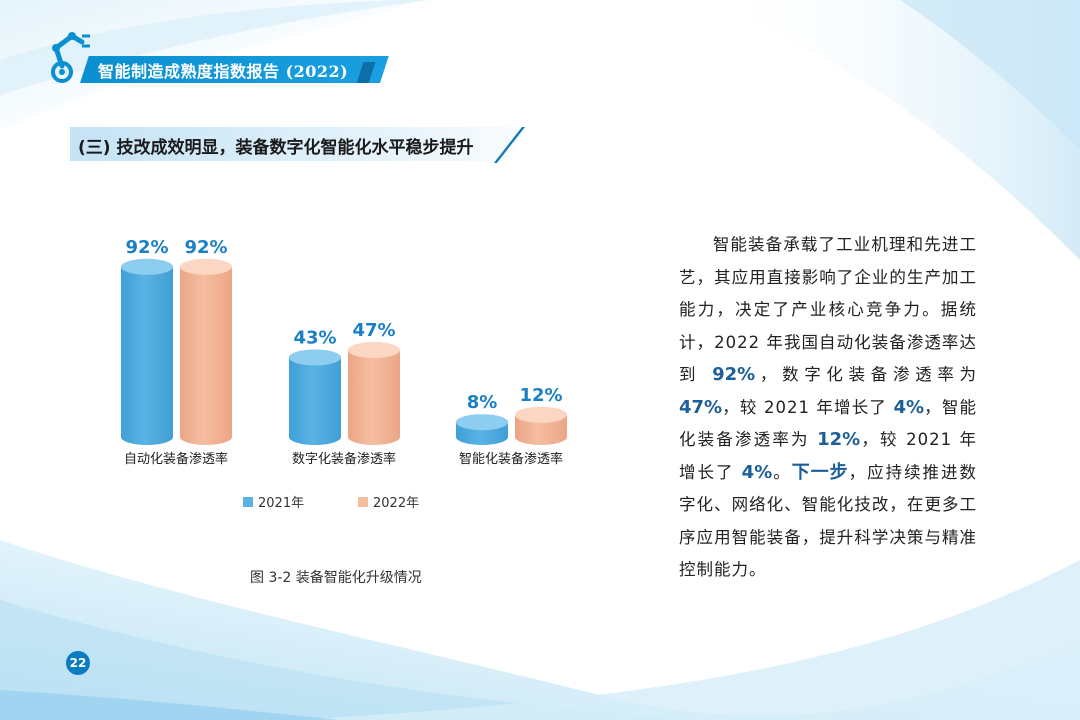 This screenshot has height=720, width=1080. What do you see at coordinates (223, 71) in the screenshot?
I see `report-title: 智能制造成熟度指数报告 (2022)` at bounding box center [223, 71].